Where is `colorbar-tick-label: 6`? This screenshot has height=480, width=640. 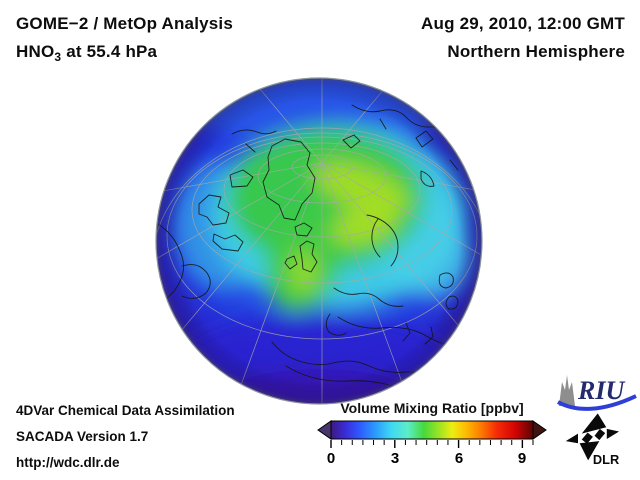 colorbar-tick-label: 6 is located at coordinates (459, 458).